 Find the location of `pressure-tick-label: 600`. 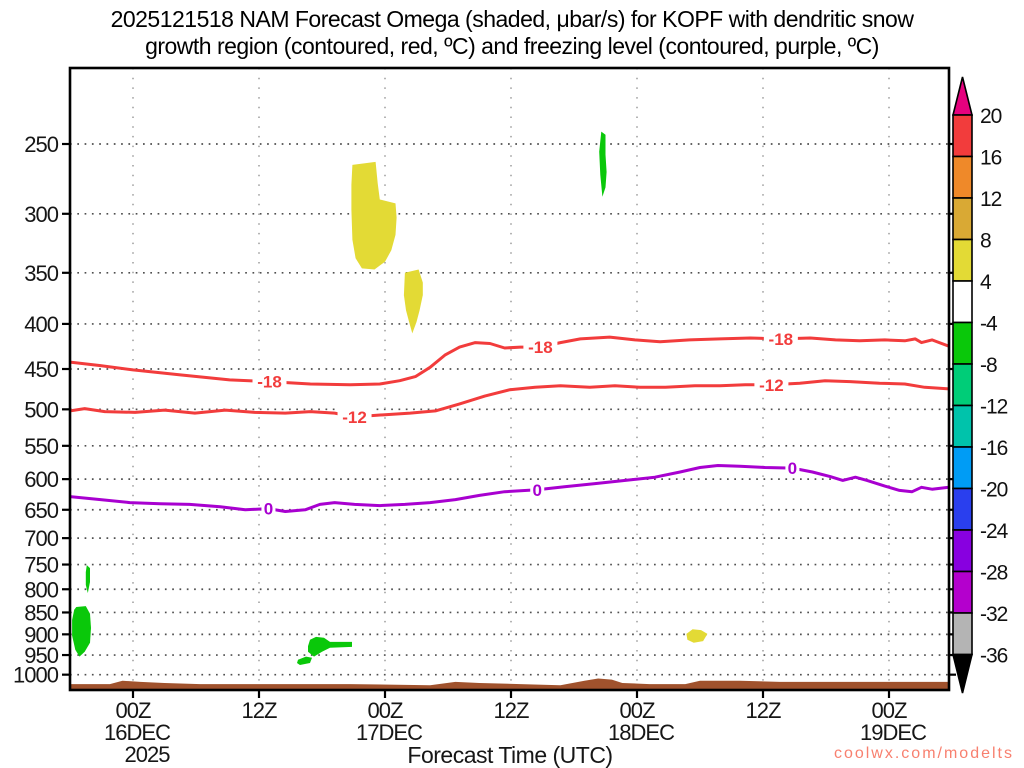

pressure-tick-label: 600 is located at coordinates (41, 479).